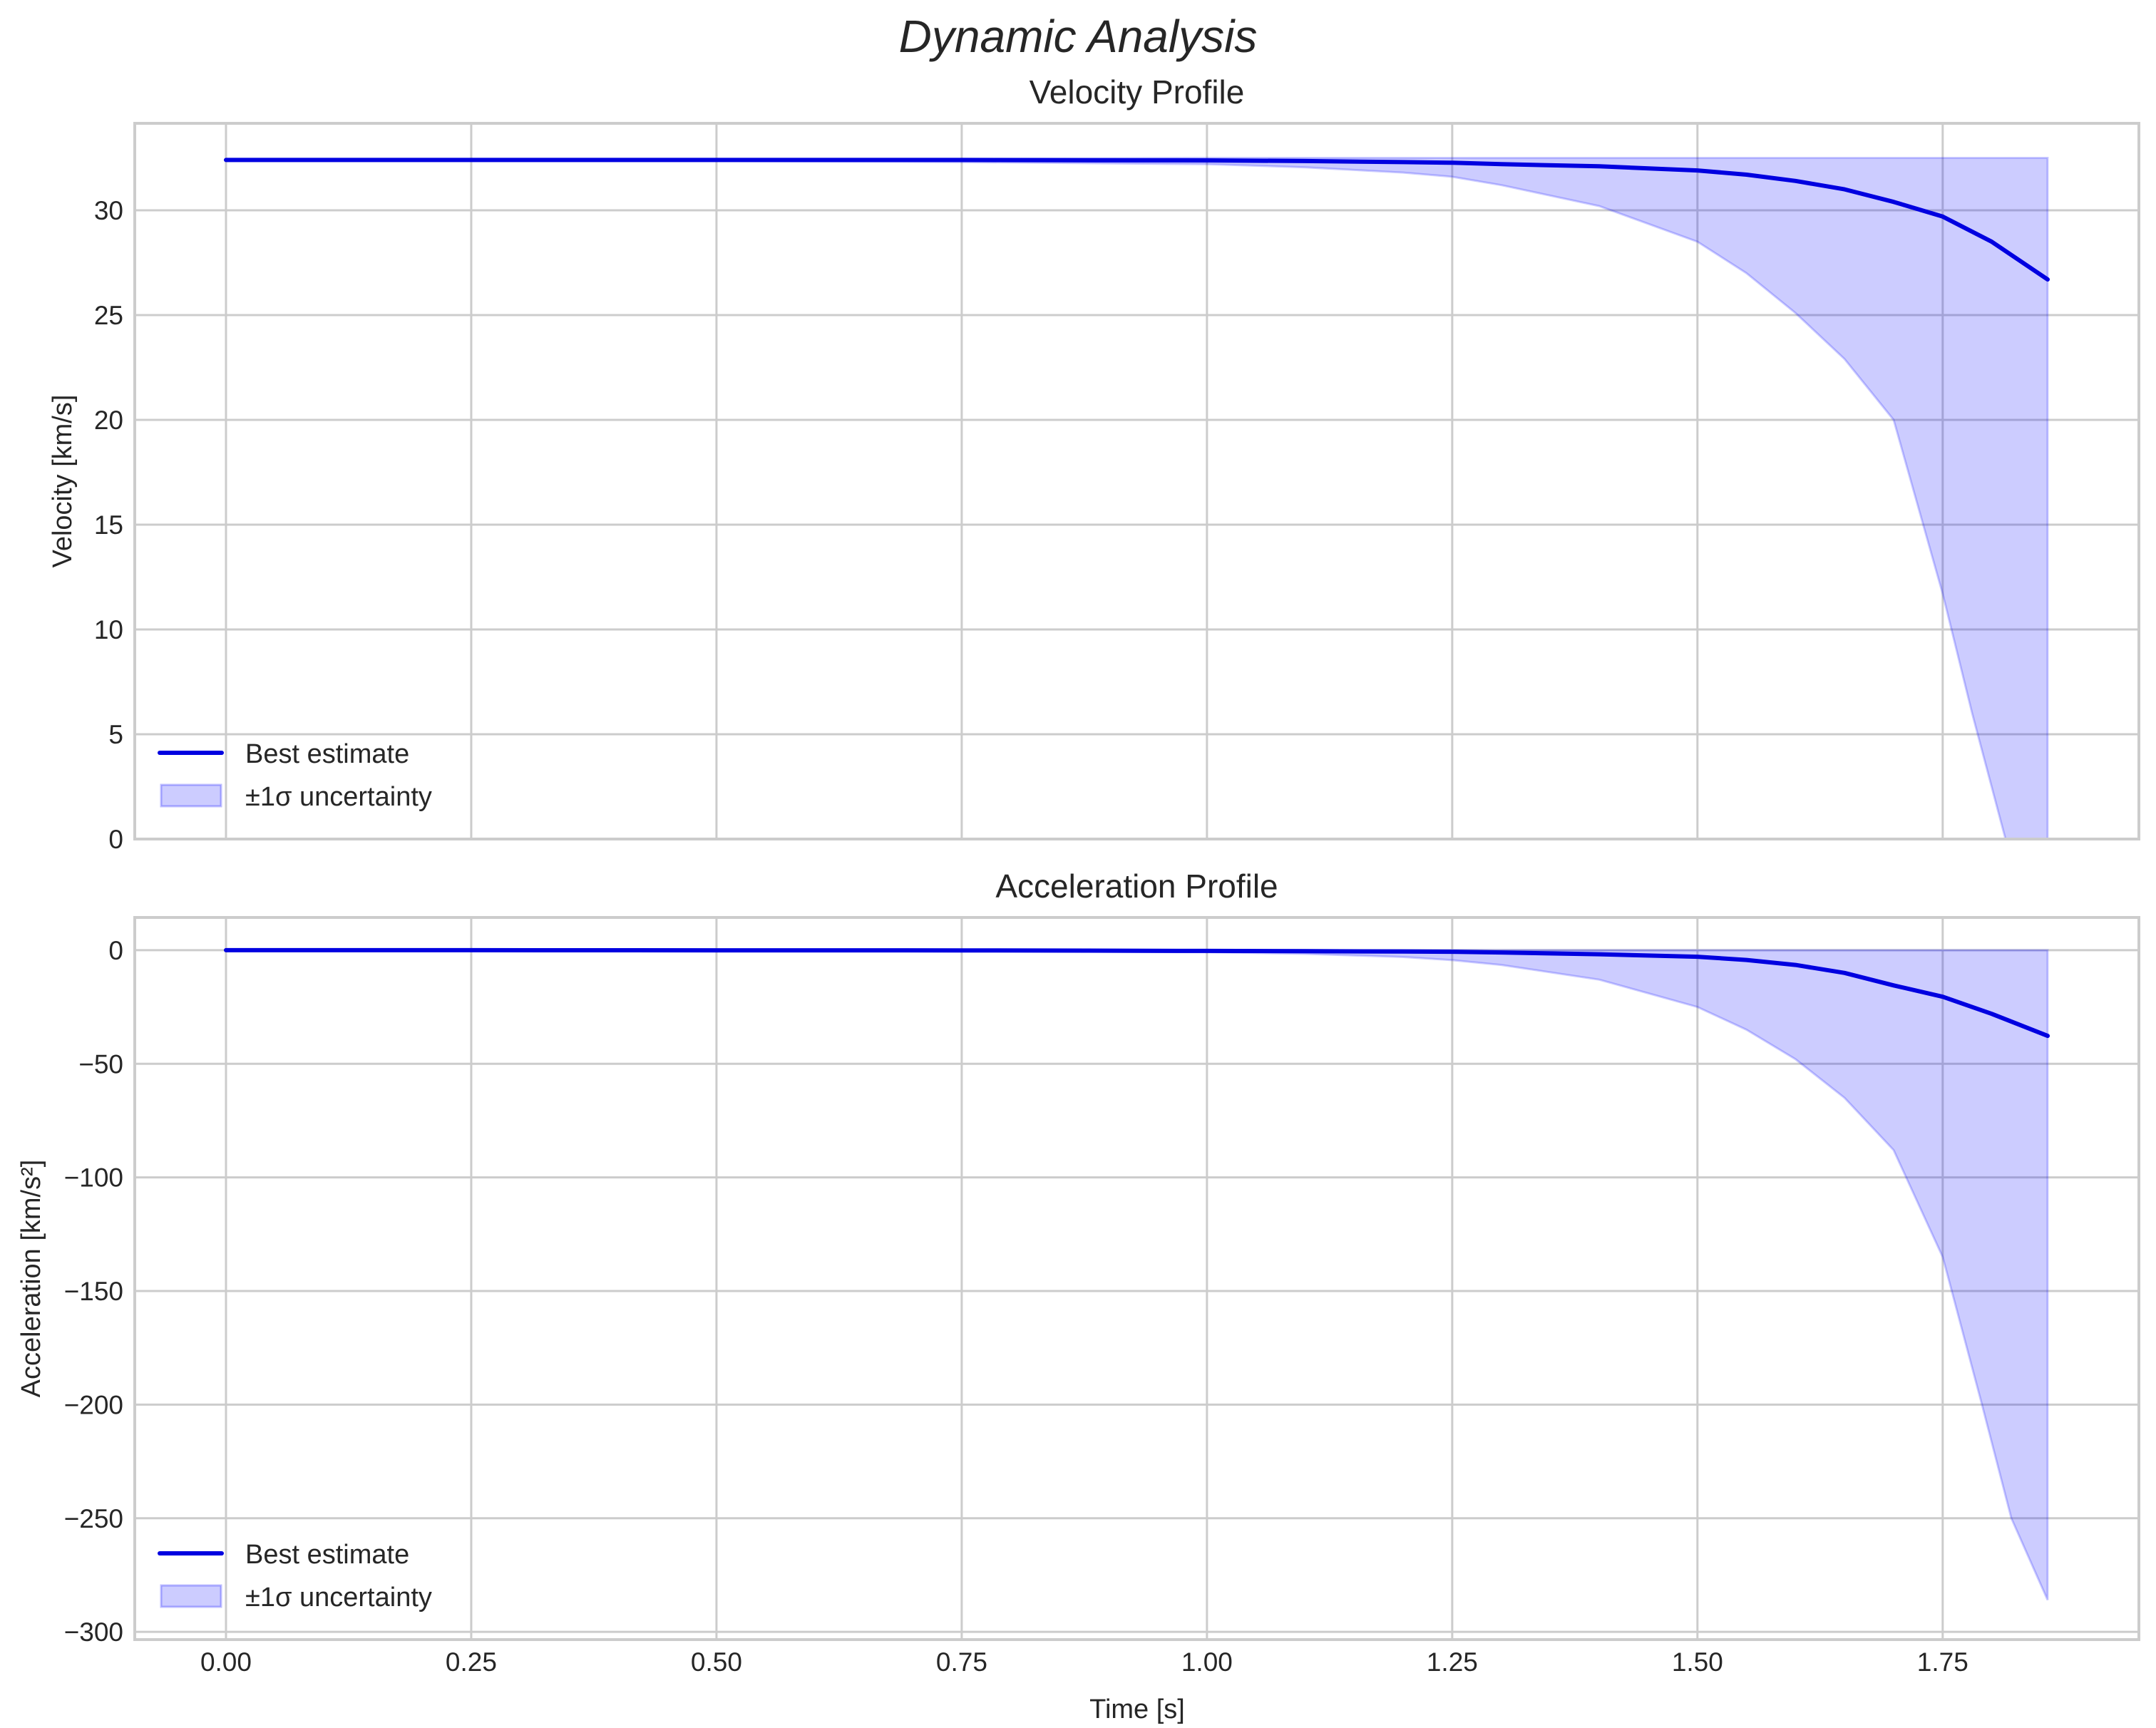  What do you see at coordinates (31, 1279) in the screenshot?
I see `y-axis-label: Acceleration [km/s²]` at bounding box center [31, 1279].